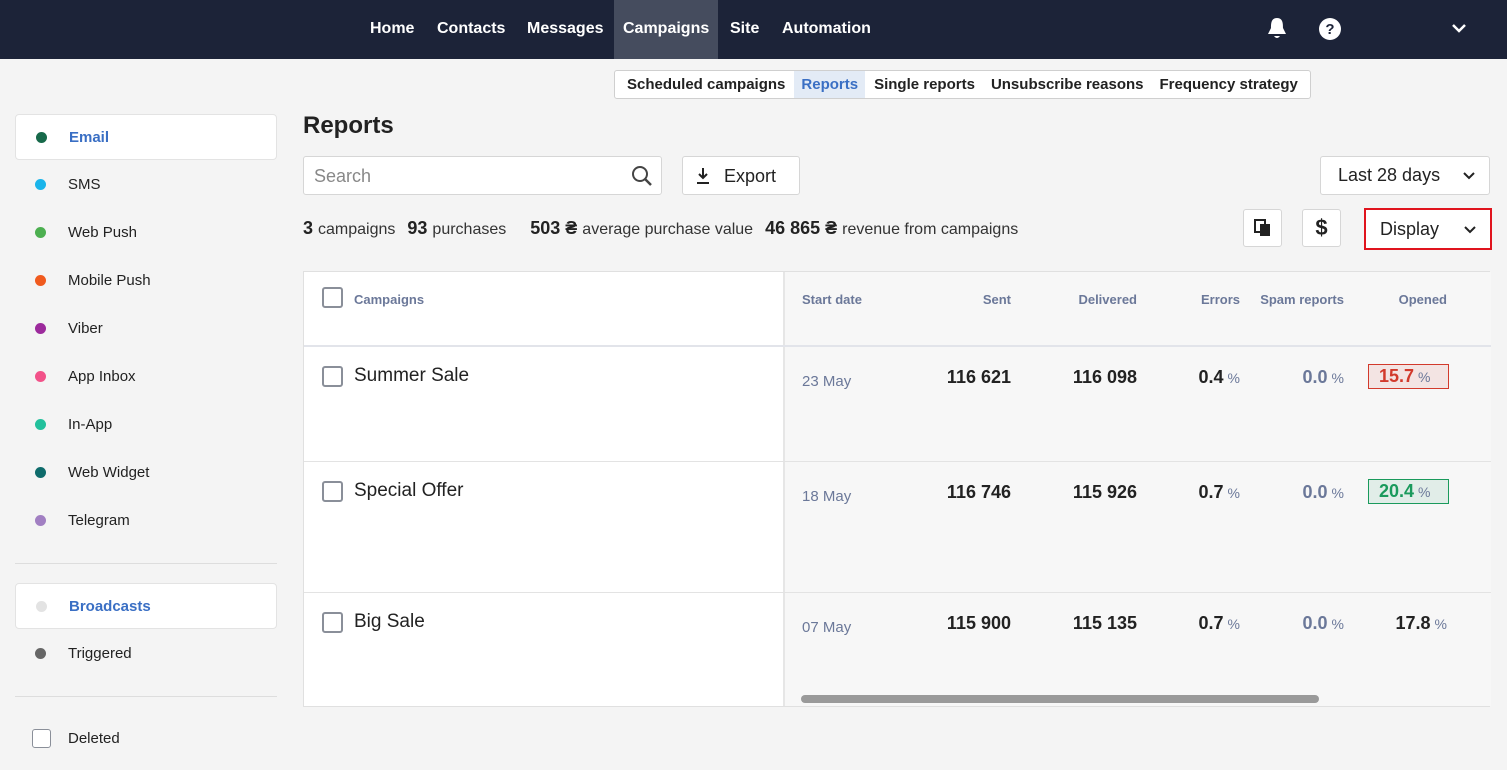 Image resolution: width=1507 pixels, height=770 pixels. I want to click on sidebar-label: Web Push, so click(102, 232).